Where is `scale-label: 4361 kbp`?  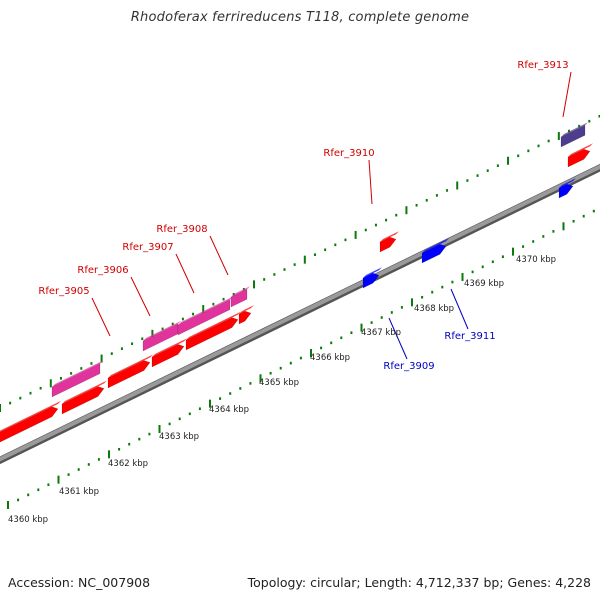 scale-label: 4361 kbp is located at coordinates (79, 492).